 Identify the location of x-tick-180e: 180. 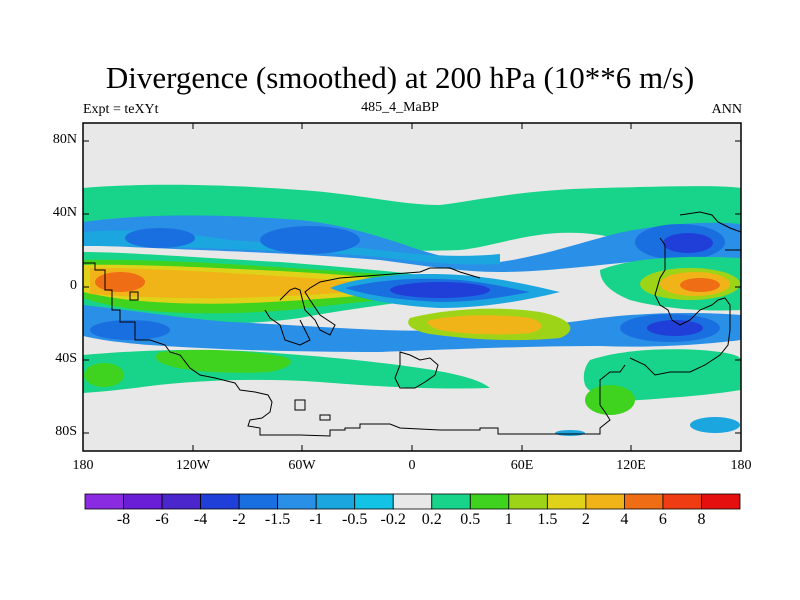
(741, 465).